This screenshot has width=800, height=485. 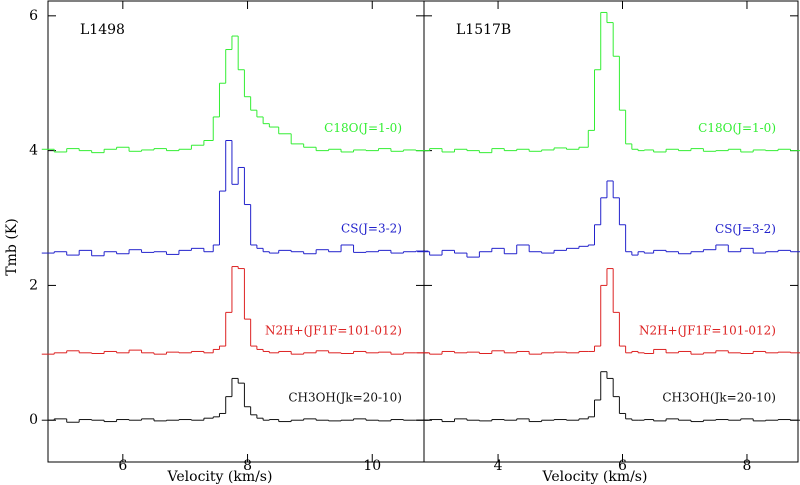 What do you see at coordinates (33, 285) in the screenshot?
I see `y-tick-label: 2` at bounding box center [33, 285].